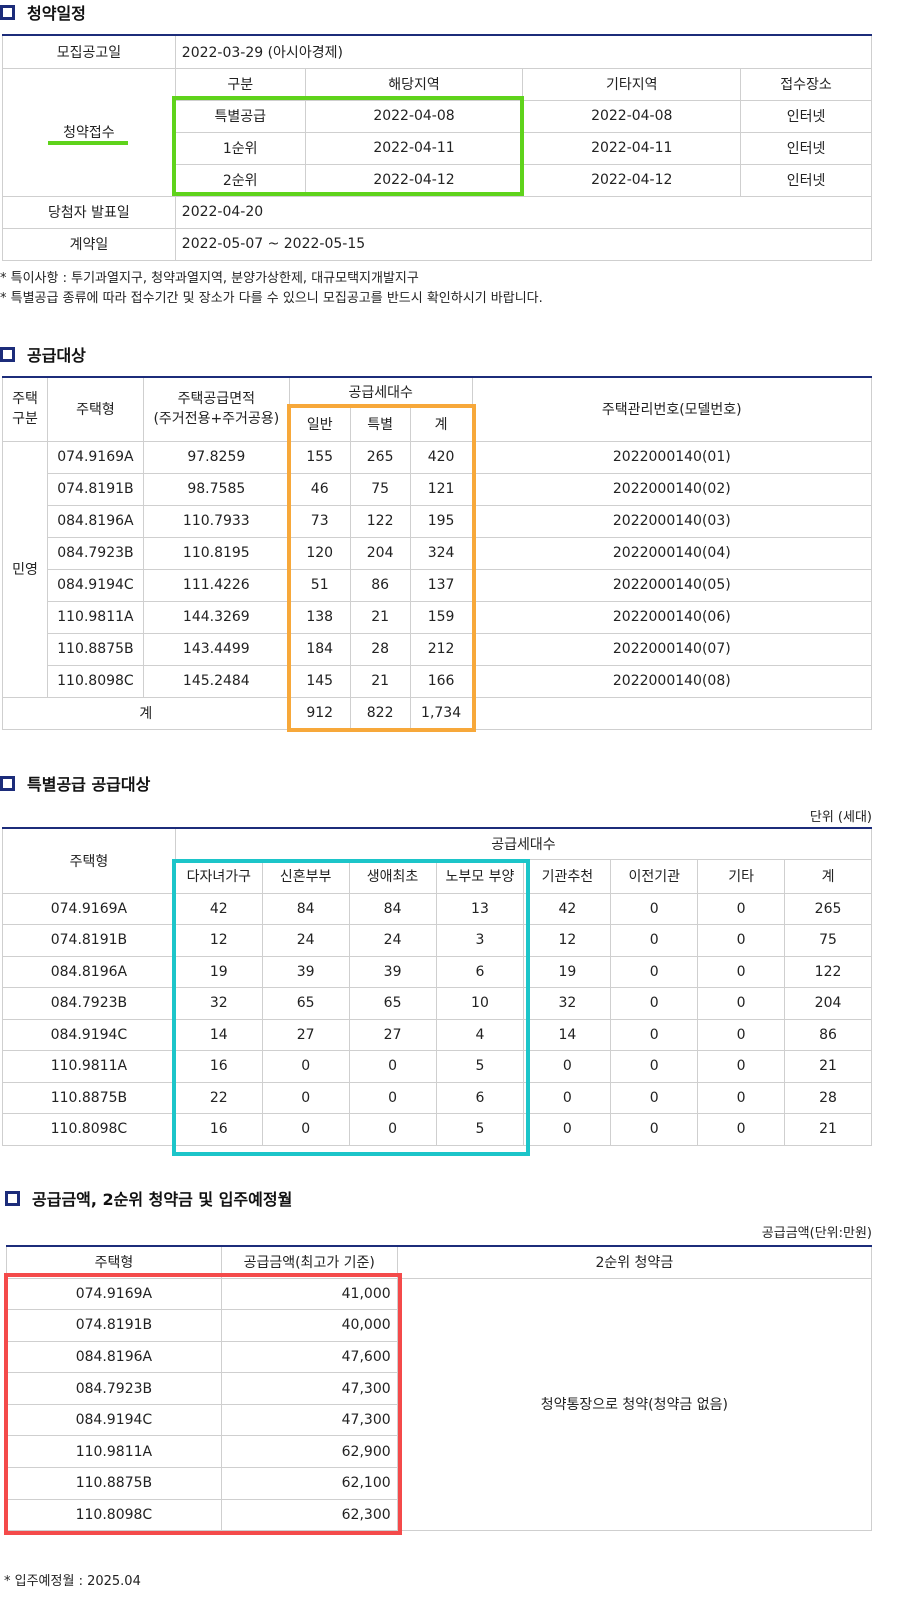 The height and width of the screenshot is (1613, 900). What do you see at coordinates (806, 84) in the screenshot?
I see `receipt-header: 접수장소` at bounding box center [806, 84].